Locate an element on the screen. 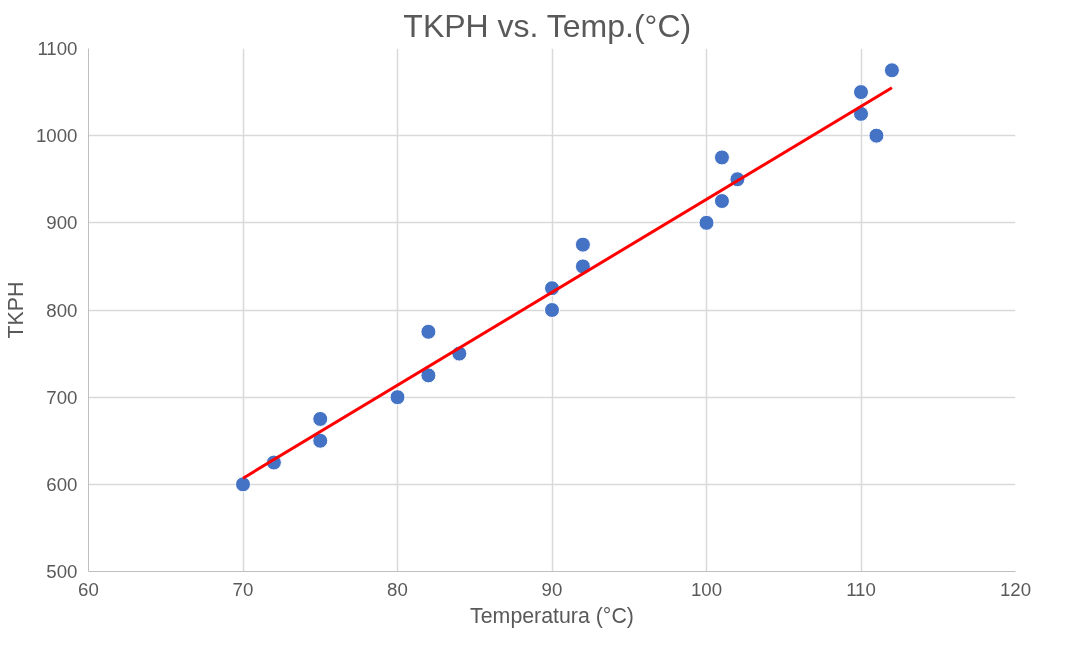  x-tick-label: 90 is located at coordinates (552, 589).